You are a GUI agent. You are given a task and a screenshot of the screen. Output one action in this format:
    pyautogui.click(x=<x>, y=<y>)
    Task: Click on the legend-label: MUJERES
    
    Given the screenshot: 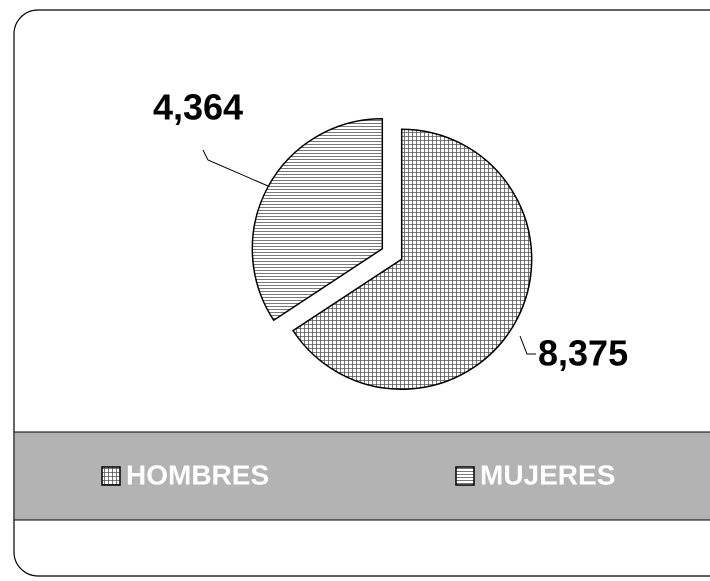 What is the action you would take?
    pyautogui.click(x=547, y=474)
    